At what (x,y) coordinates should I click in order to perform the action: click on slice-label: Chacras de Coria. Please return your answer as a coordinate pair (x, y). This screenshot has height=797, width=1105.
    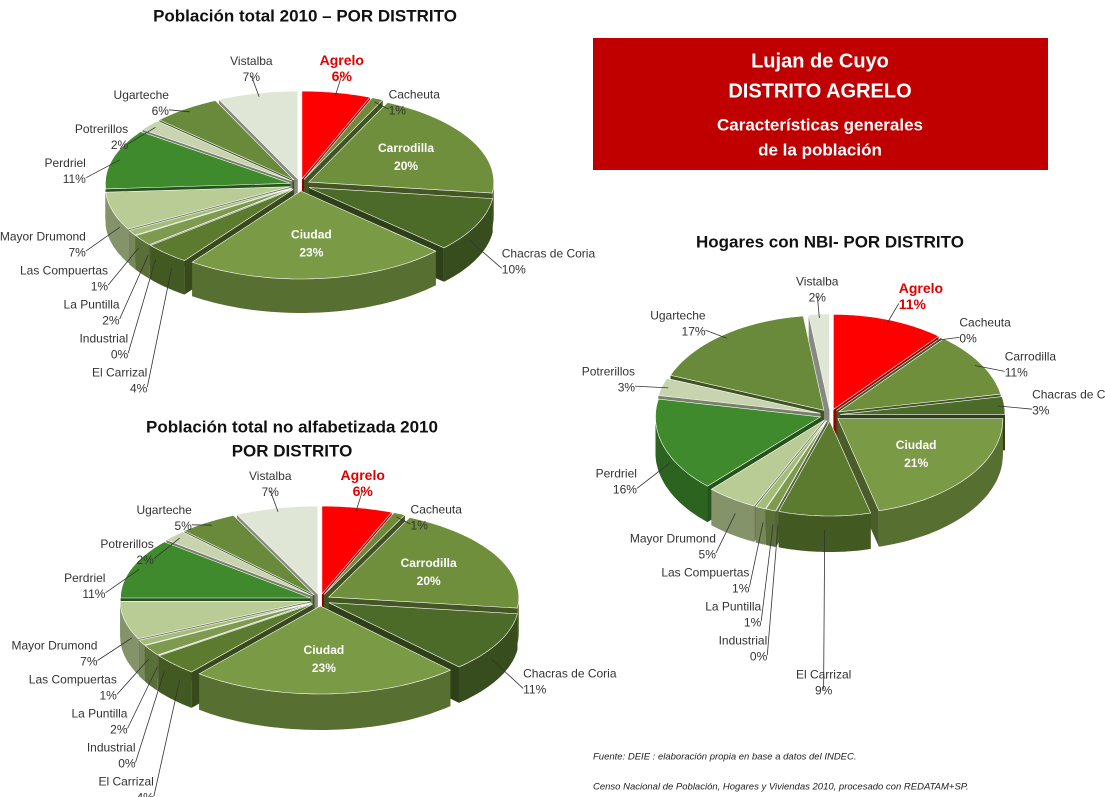
    Looking at the image, I should click on (570, 674).